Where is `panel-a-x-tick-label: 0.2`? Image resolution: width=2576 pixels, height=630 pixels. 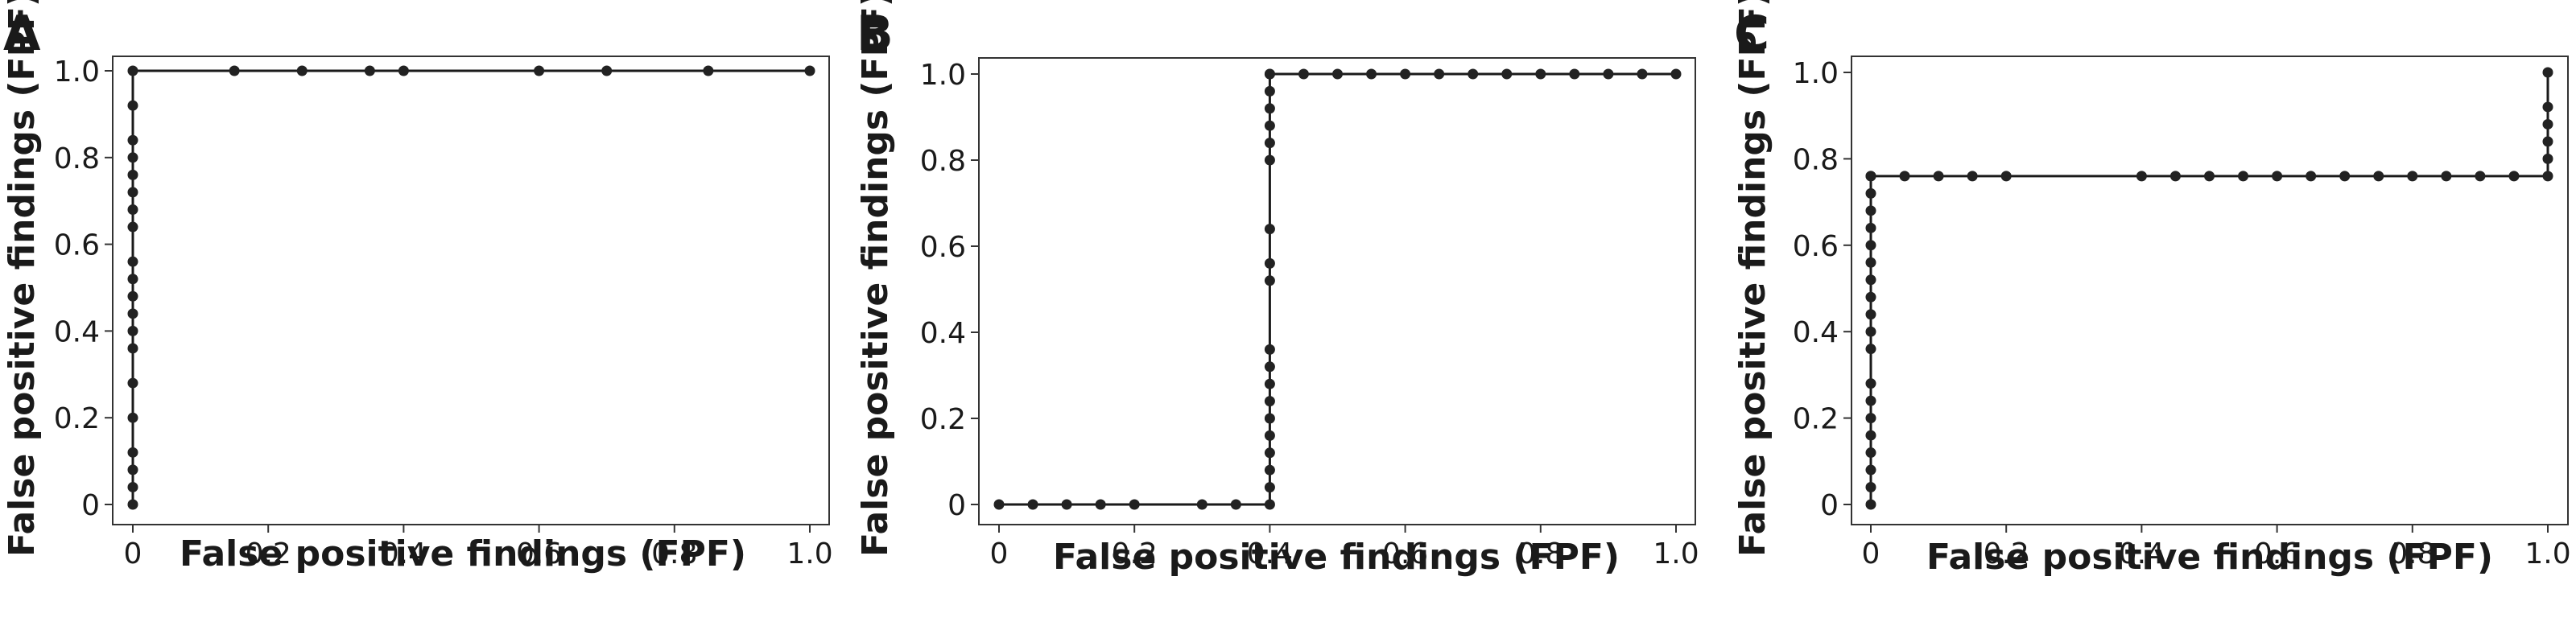
panel-a-x-tick-label: 0.2 is located at coordinates (268, 553).